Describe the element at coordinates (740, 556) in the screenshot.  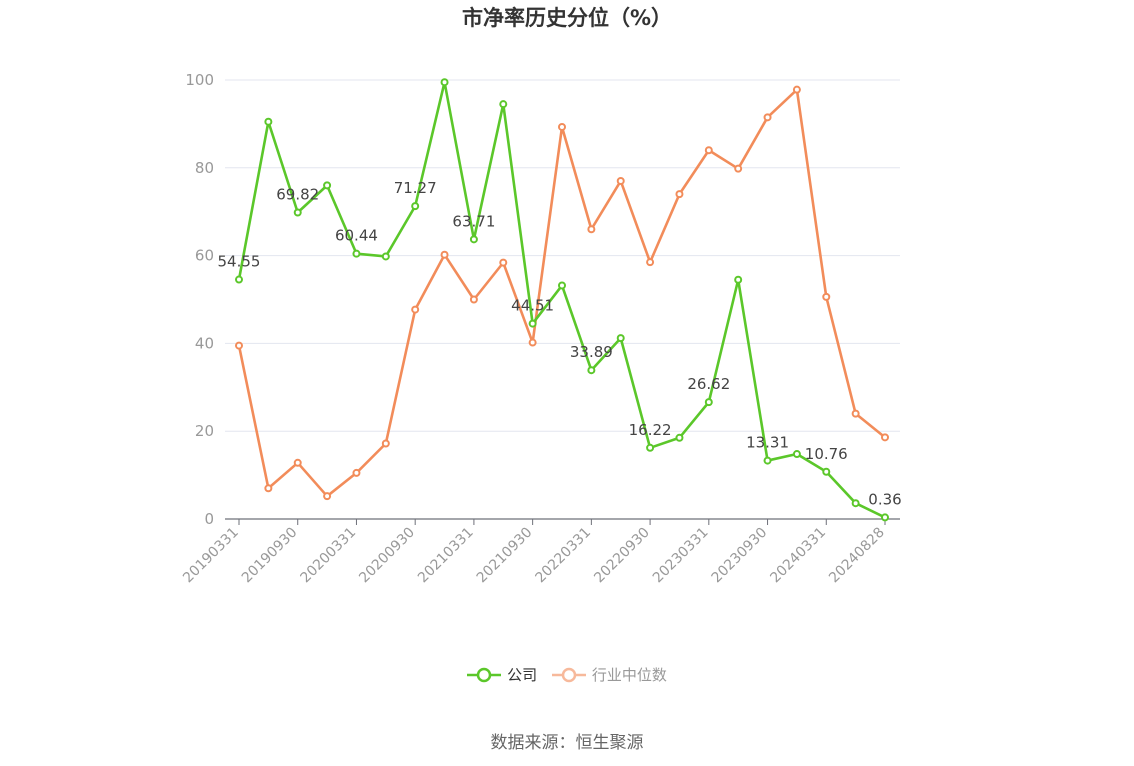
I see `x-tick-label: 20230930` at that location.